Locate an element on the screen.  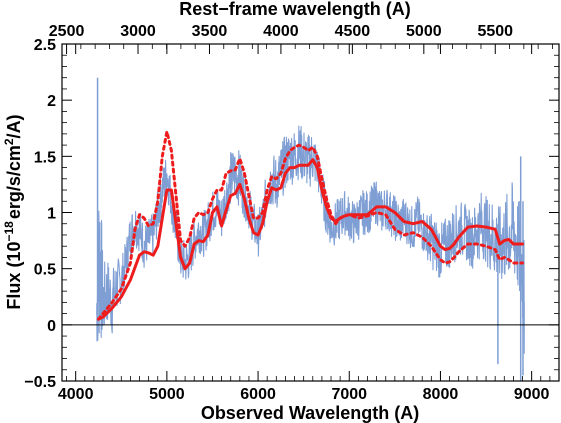
top-tick-label: 3000 is located at coordinates (138, 31).